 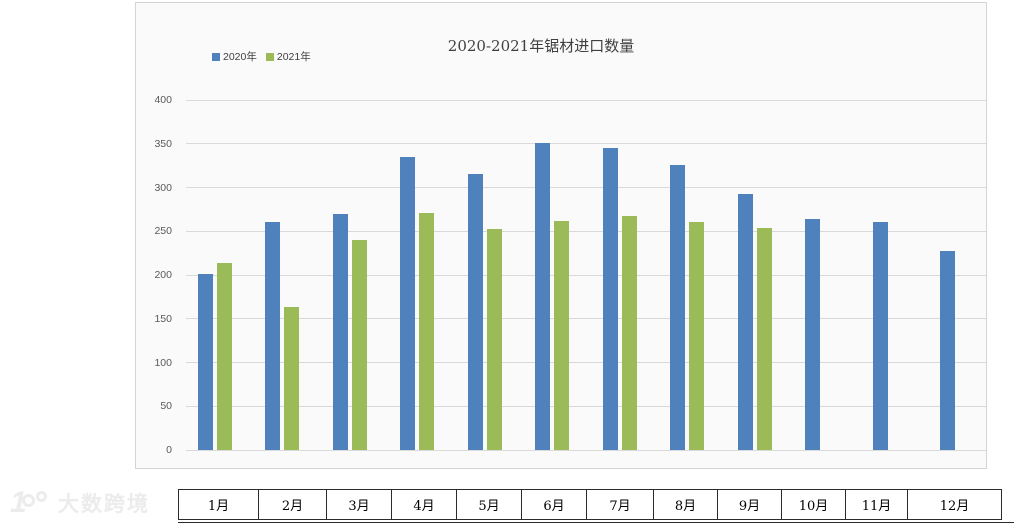 What do you see at coordinates (219, 504) in the screenshot?
I see `month-cell-1月: 1月` at bounding box center [219, 504].